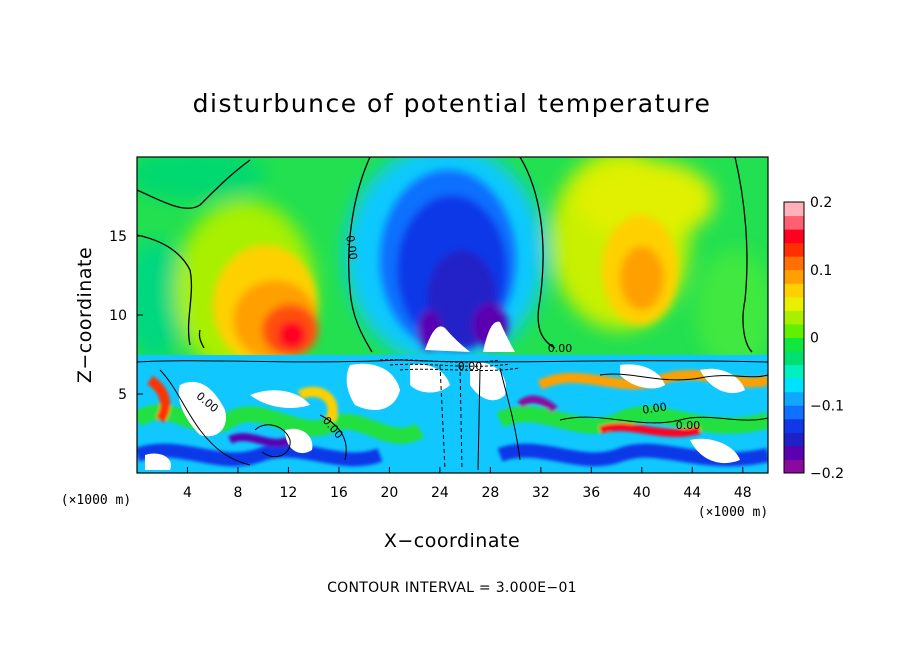  I want to click on x-tick-label: 4, so click(187, 493).